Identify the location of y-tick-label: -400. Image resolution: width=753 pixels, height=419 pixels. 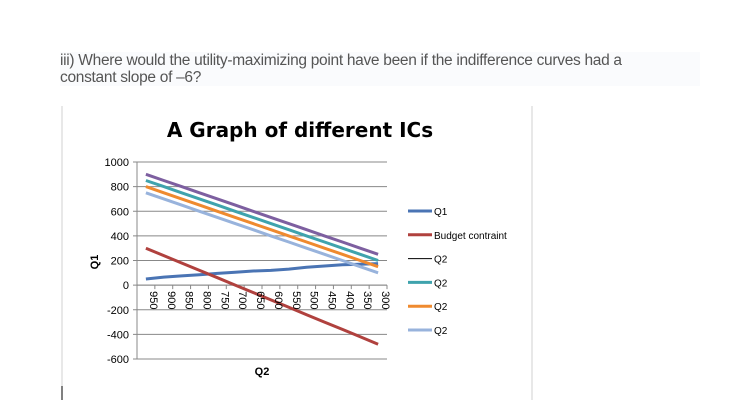
(118, 335).